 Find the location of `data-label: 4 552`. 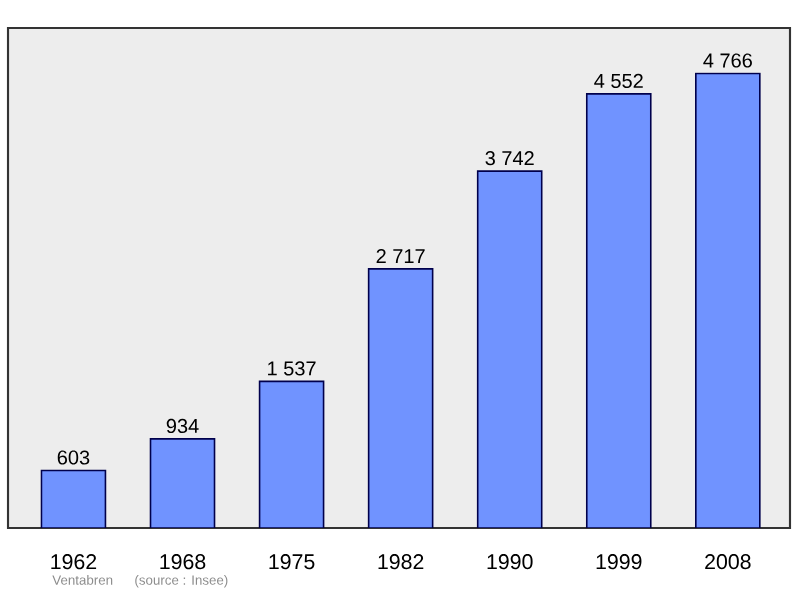

data-label: 4 552 is located at coordinates (618, 80).